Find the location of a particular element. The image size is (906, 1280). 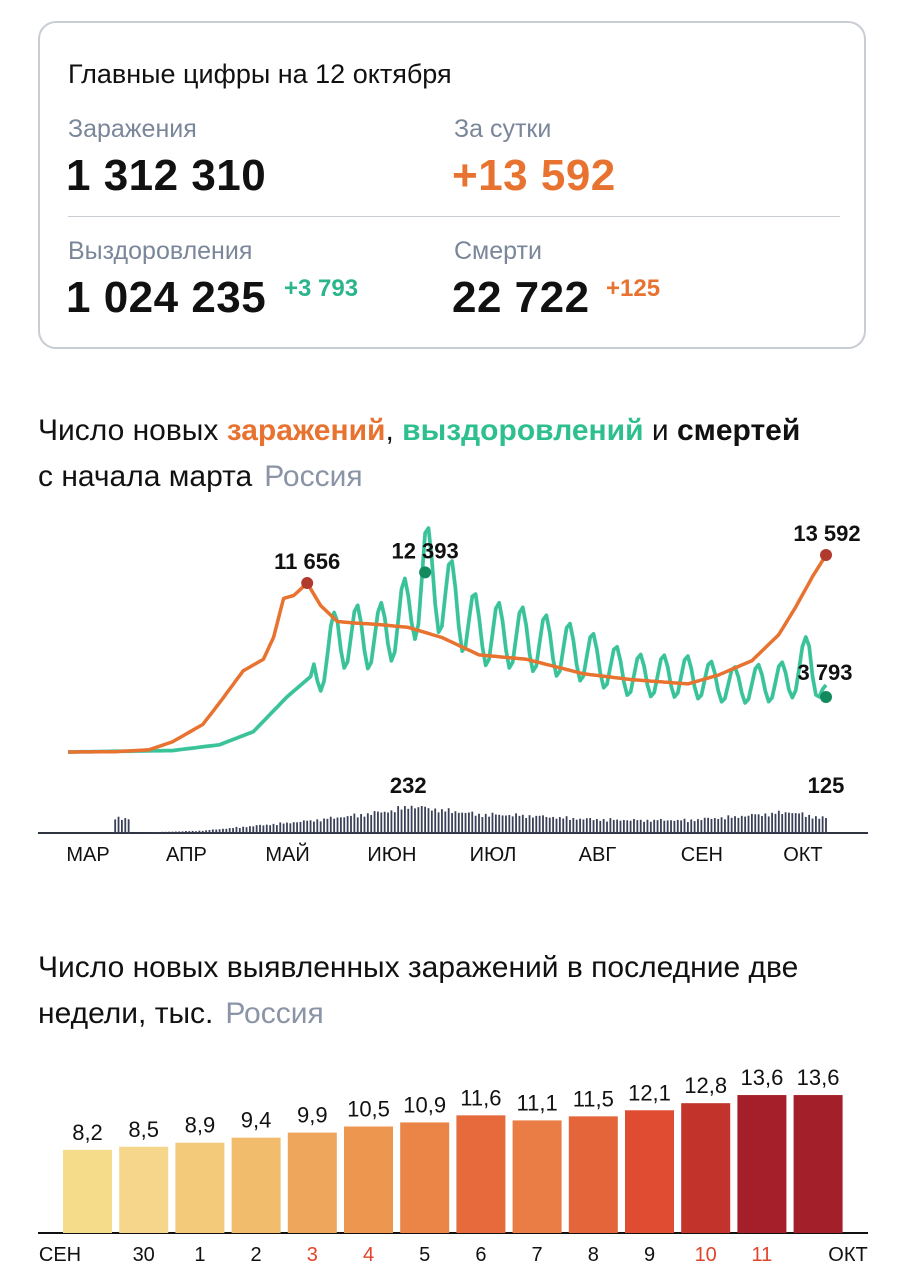

x-tick-label: МАР is located at coordinates (87, 855).